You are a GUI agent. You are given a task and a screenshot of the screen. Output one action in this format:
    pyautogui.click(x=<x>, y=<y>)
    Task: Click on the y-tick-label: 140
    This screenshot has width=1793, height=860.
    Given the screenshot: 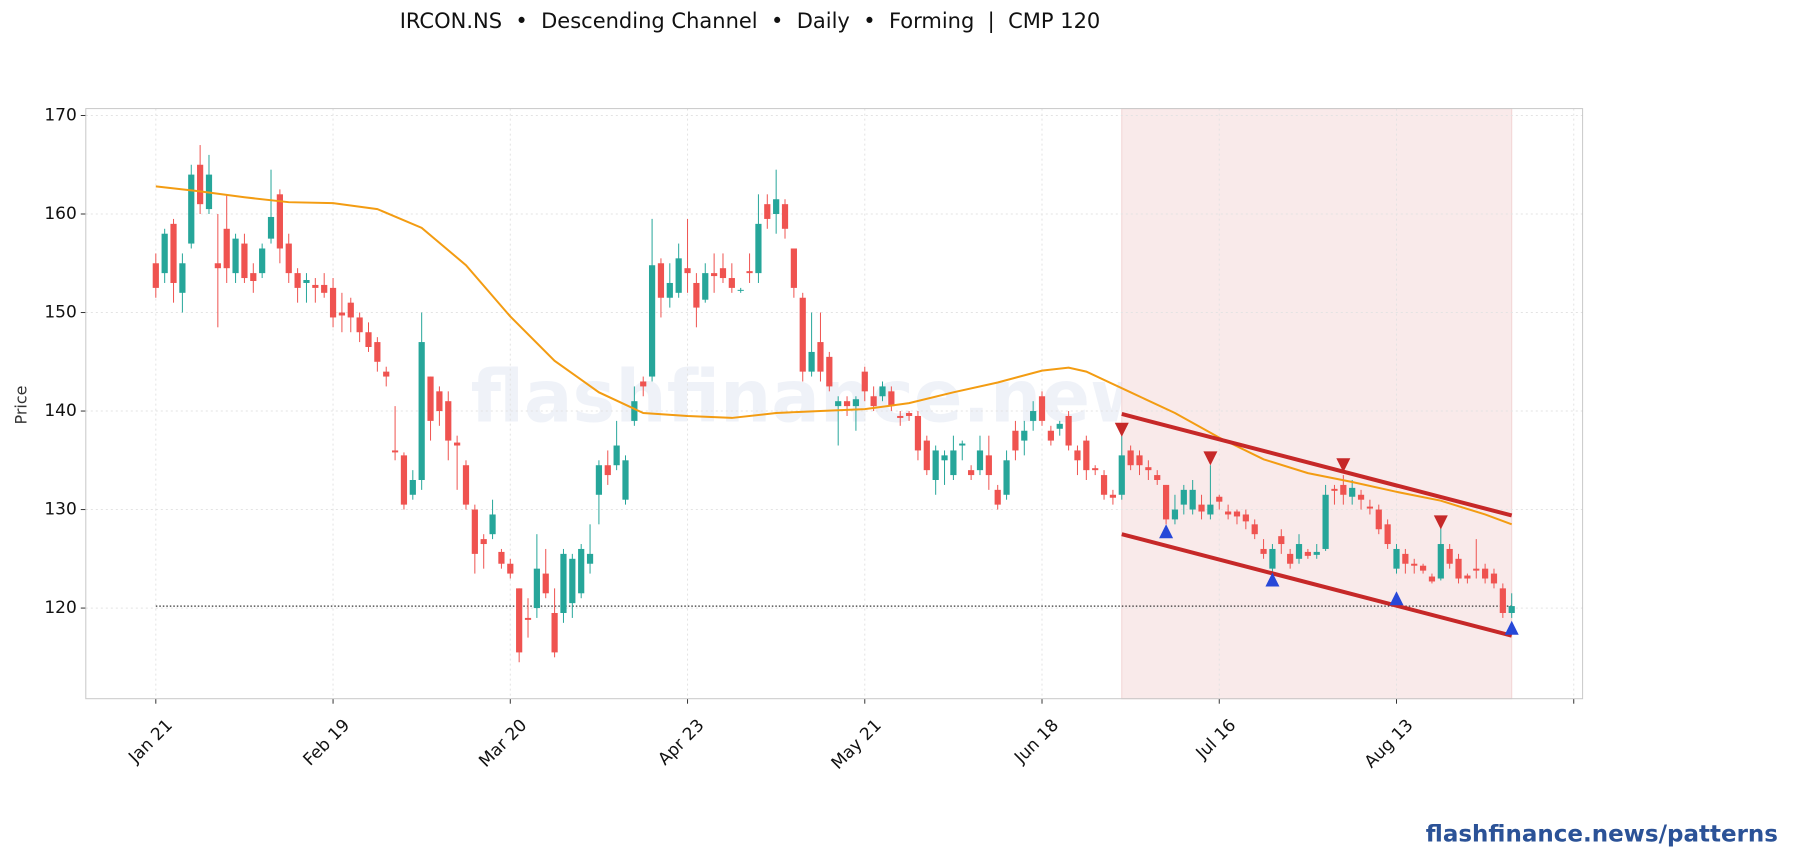 What is the action you would take?
    pyautogui.click(x=60, y=411)
    